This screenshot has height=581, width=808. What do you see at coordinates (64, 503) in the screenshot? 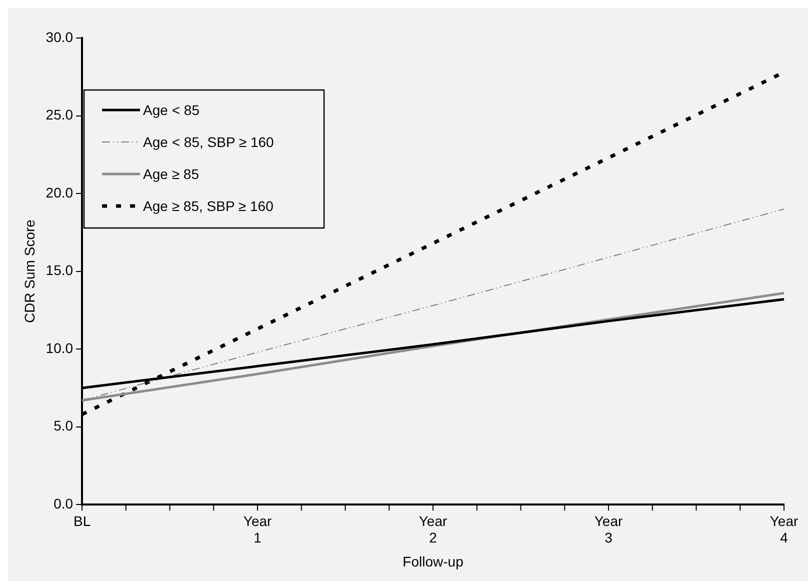
I see `y-tick-label: 0.0` at bounding box center [64, 503].